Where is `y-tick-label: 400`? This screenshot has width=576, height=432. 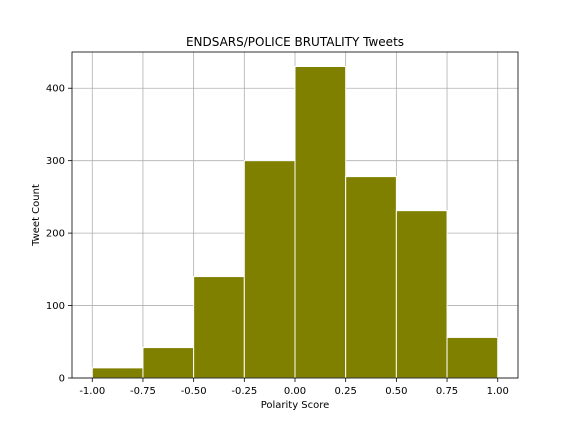
y-tick-label: 400 is located at coordinates (55, 89).